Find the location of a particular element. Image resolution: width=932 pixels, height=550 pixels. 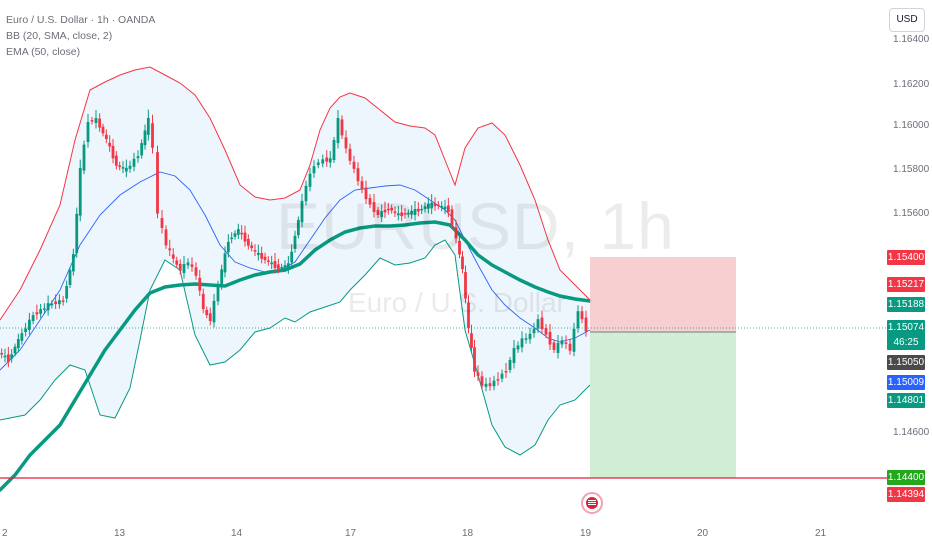

bb-upper-price-tag: 1.15217 is located at coordinates (906, 284).